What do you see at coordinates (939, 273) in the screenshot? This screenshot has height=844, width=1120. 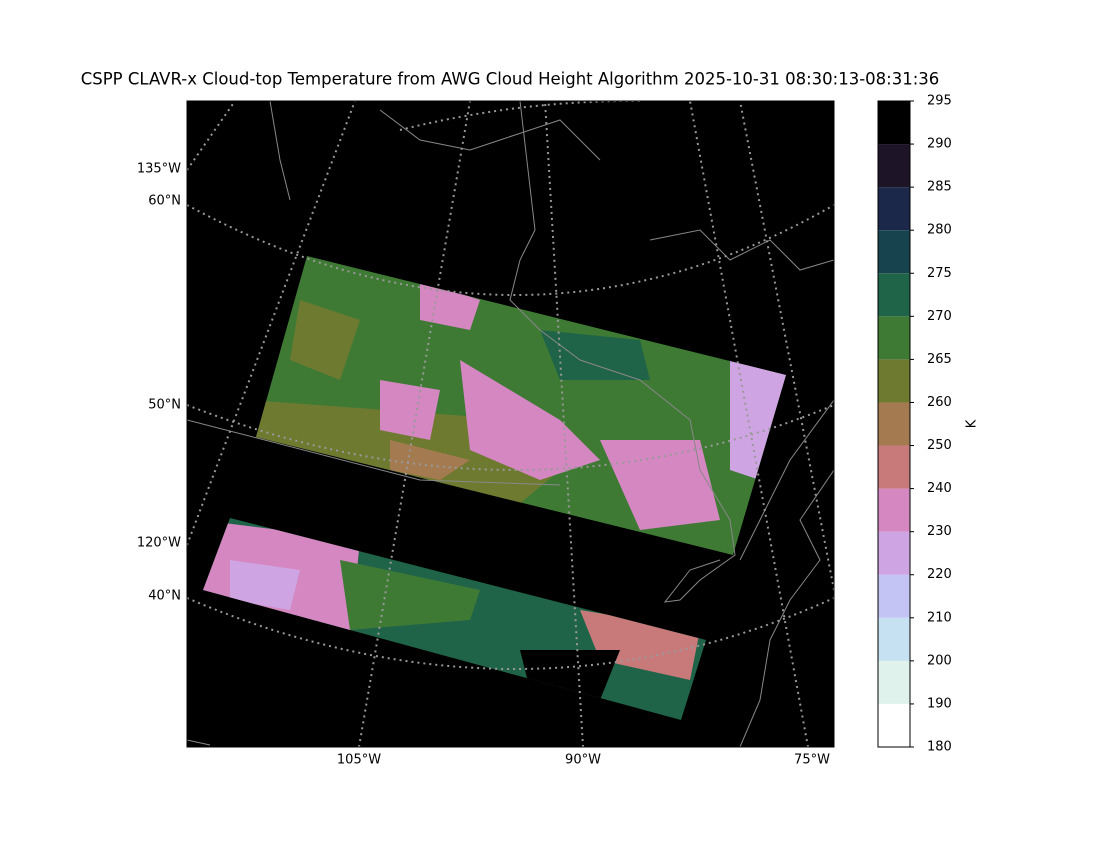 I see `tick-label: 275` at bounding box center [939, 273].